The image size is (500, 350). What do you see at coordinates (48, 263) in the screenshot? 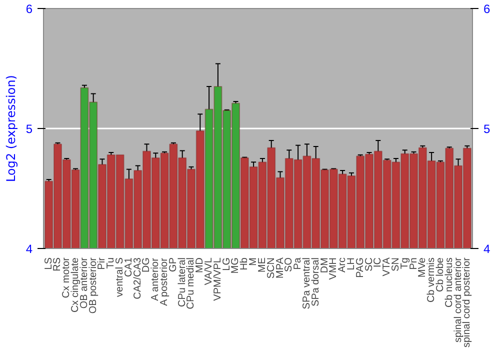
I see `x-tick-label: LS` at bounding box center [48, 263].